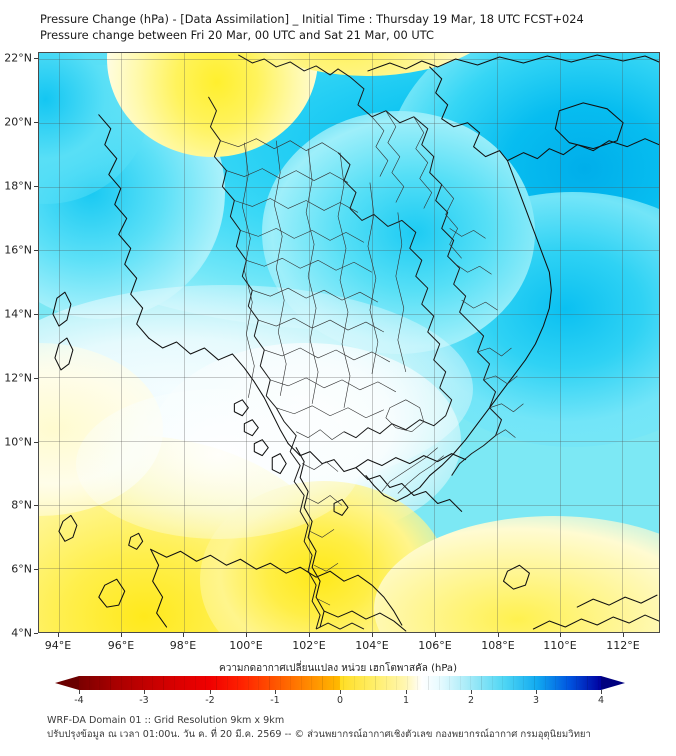 The height and width of the screenshot is (756, 676). What do you see at coordinates (218, 391) in the screenshot?
I see `coast-tanintharyi` at bounding box center [218, 391].